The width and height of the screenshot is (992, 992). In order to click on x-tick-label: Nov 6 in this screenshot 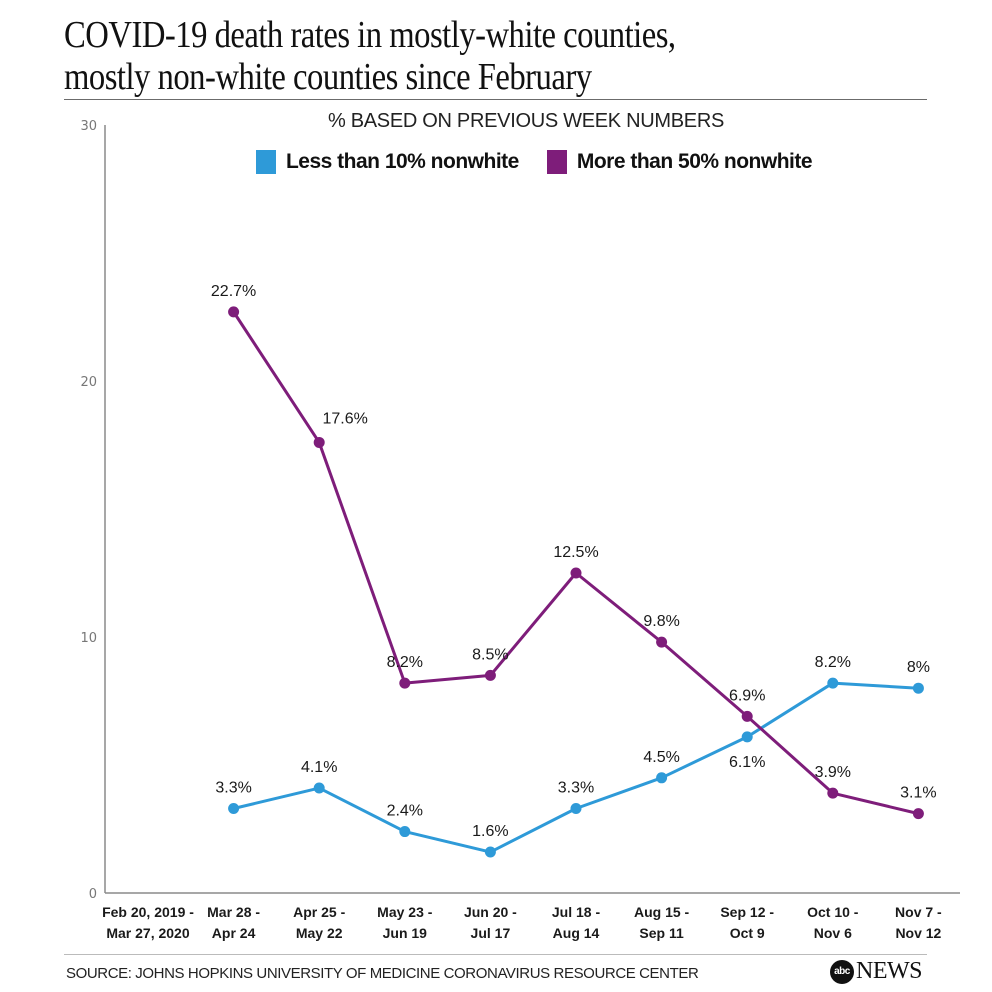, I will do `click(833, 933)`.